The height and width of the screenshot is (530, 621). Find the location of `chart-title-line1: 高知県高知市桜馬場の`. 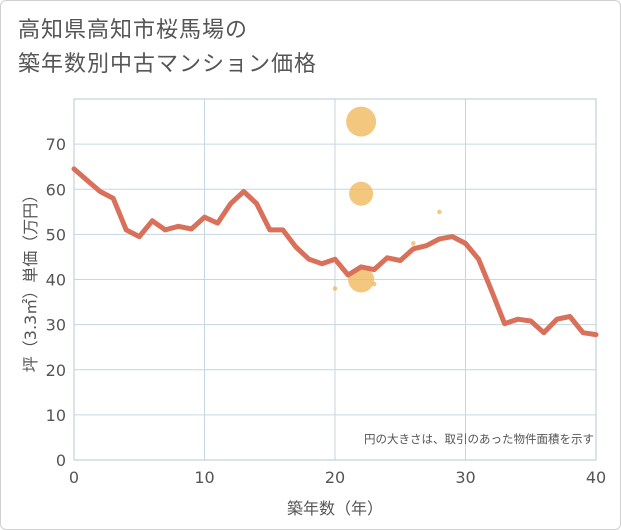

chart-title-line1: 高知県高知市桜馬場の is located at coordinates (133, 30).